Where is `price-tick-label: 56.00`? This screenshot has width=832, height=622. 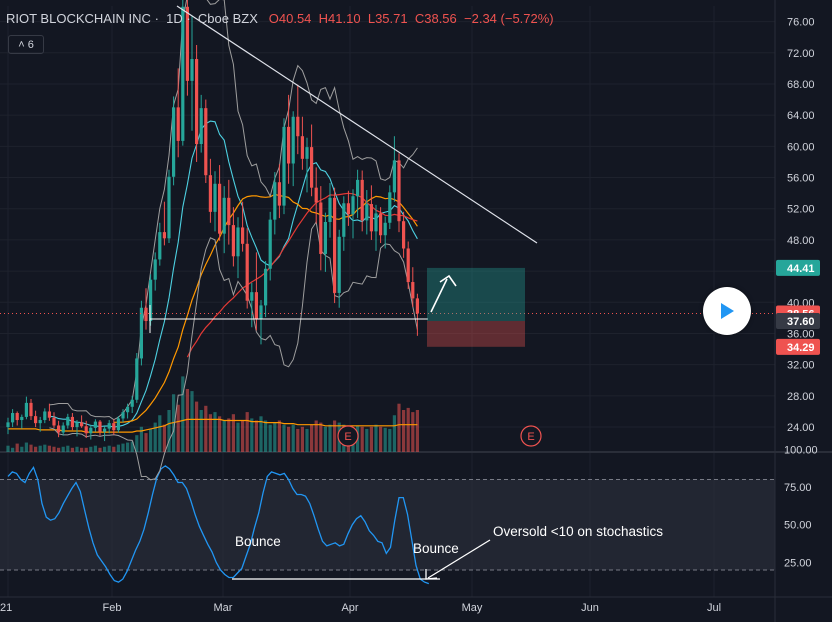 price-tick-label: 56.00 is located at coordinates (801, 179).